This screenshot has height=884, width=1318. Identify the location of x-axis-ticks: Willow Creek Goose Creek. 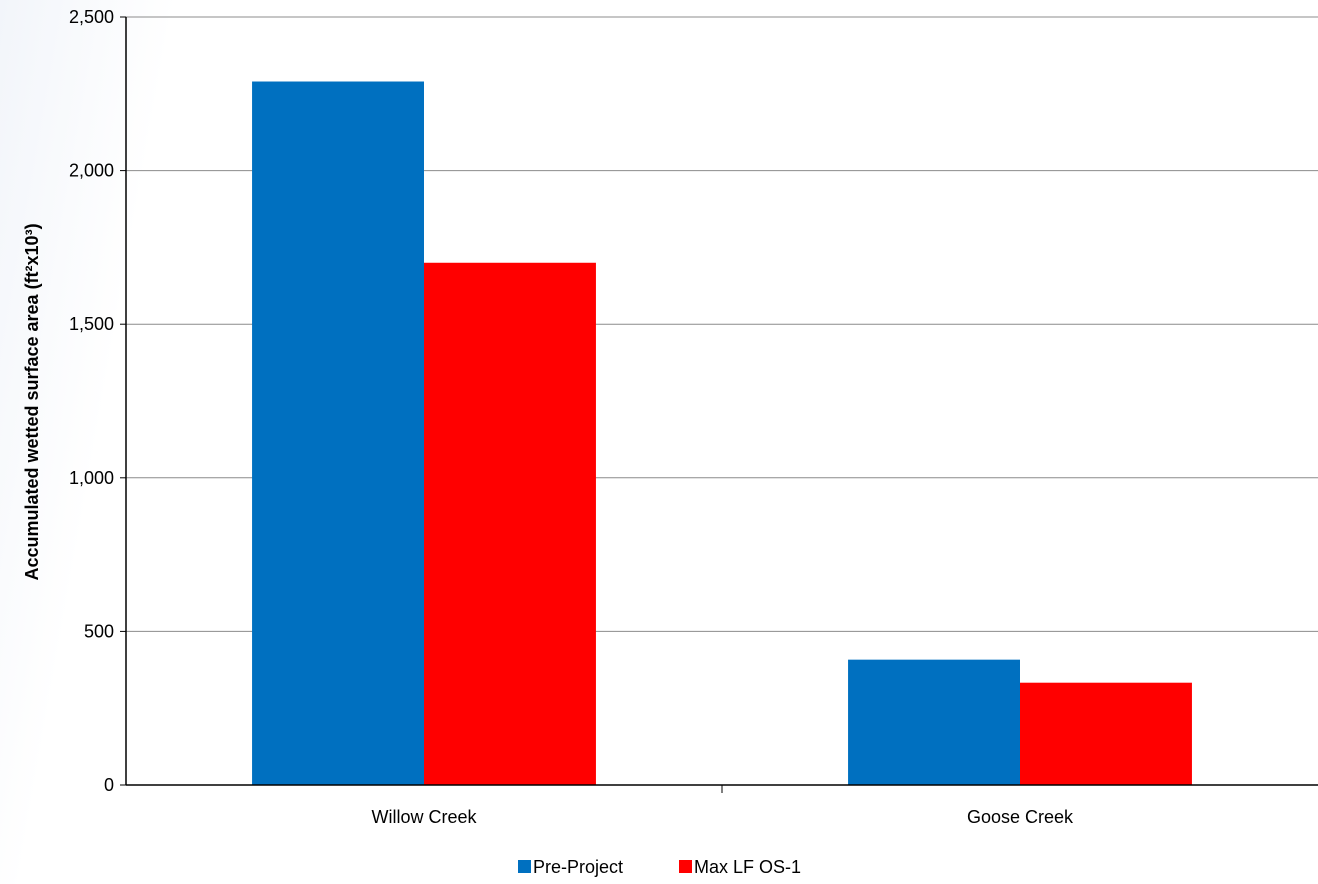
(722, 806).